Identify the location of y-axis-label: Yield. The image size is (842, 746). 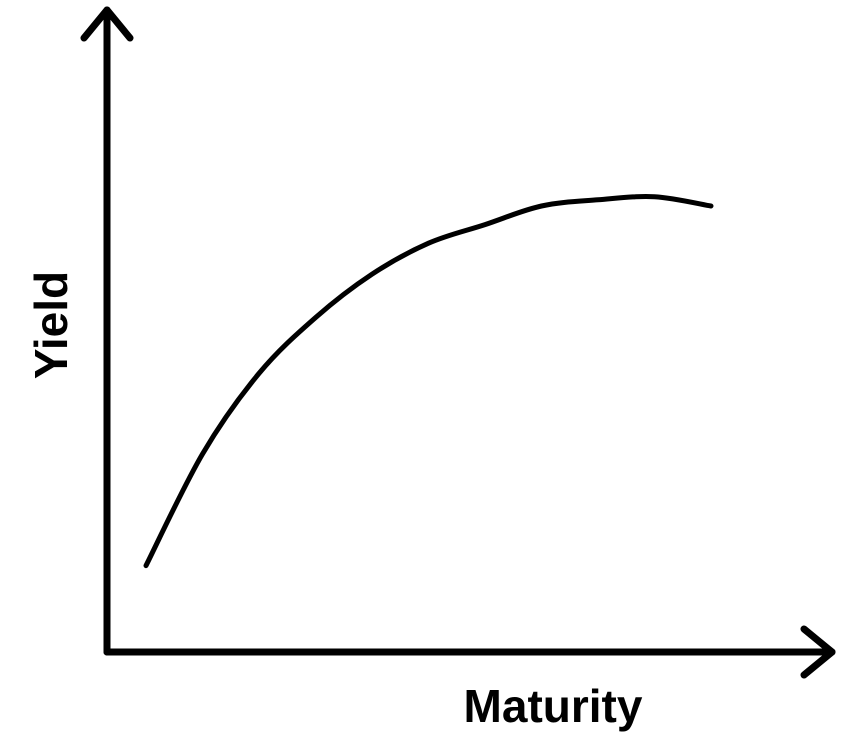
(51, 325).